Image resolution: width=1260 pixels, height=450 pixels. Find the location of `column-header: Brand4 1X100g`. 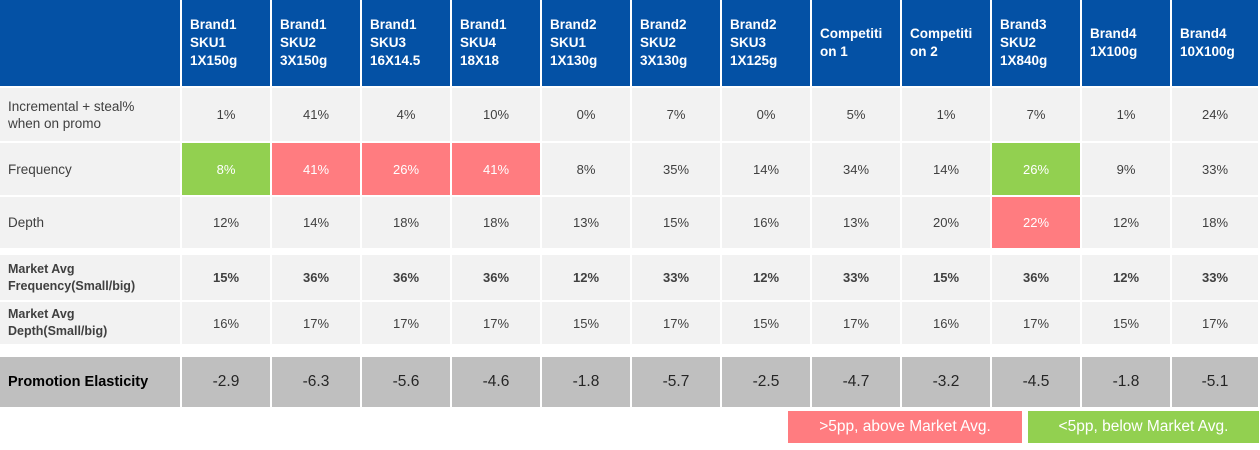

column-header: Brand4 1X100g is located at coordinates (1126, 43).